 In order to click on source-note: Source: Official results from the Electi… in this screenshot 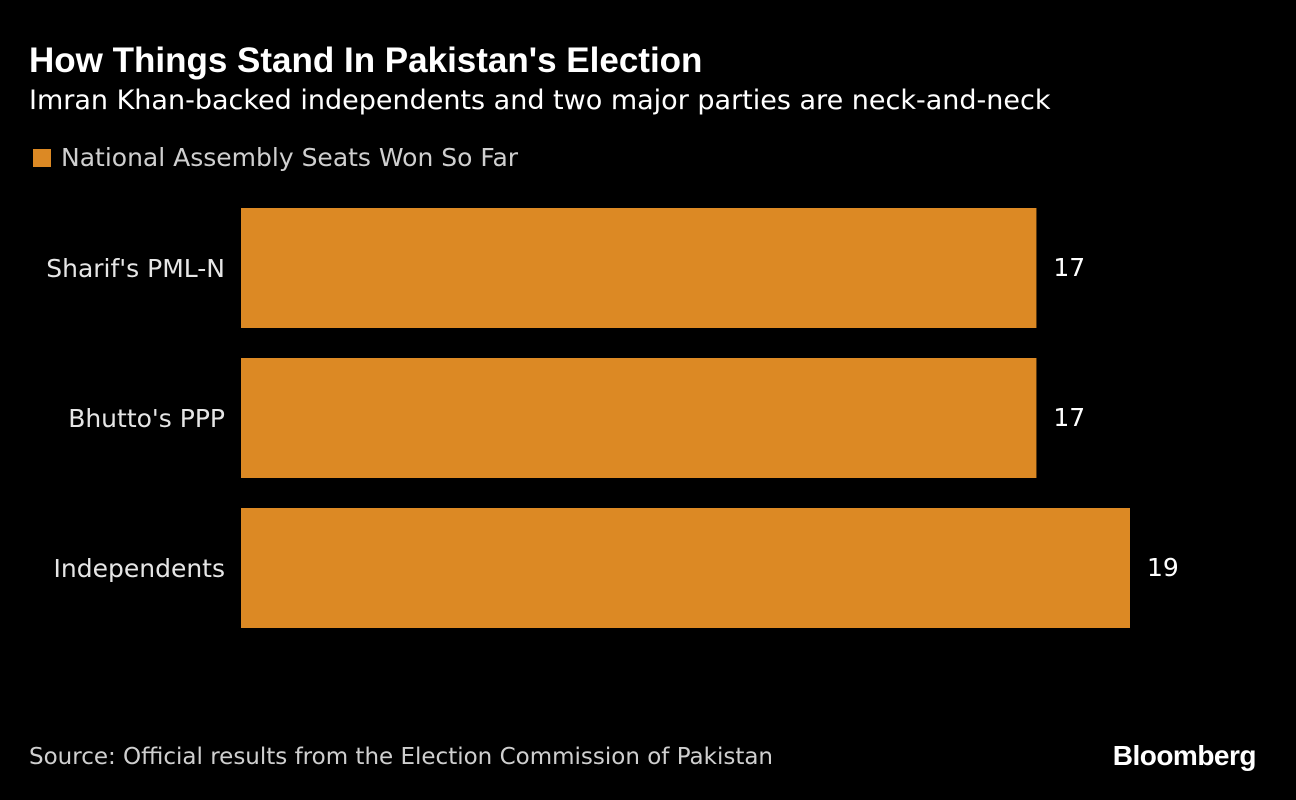, I will do `click(401, 757)`.